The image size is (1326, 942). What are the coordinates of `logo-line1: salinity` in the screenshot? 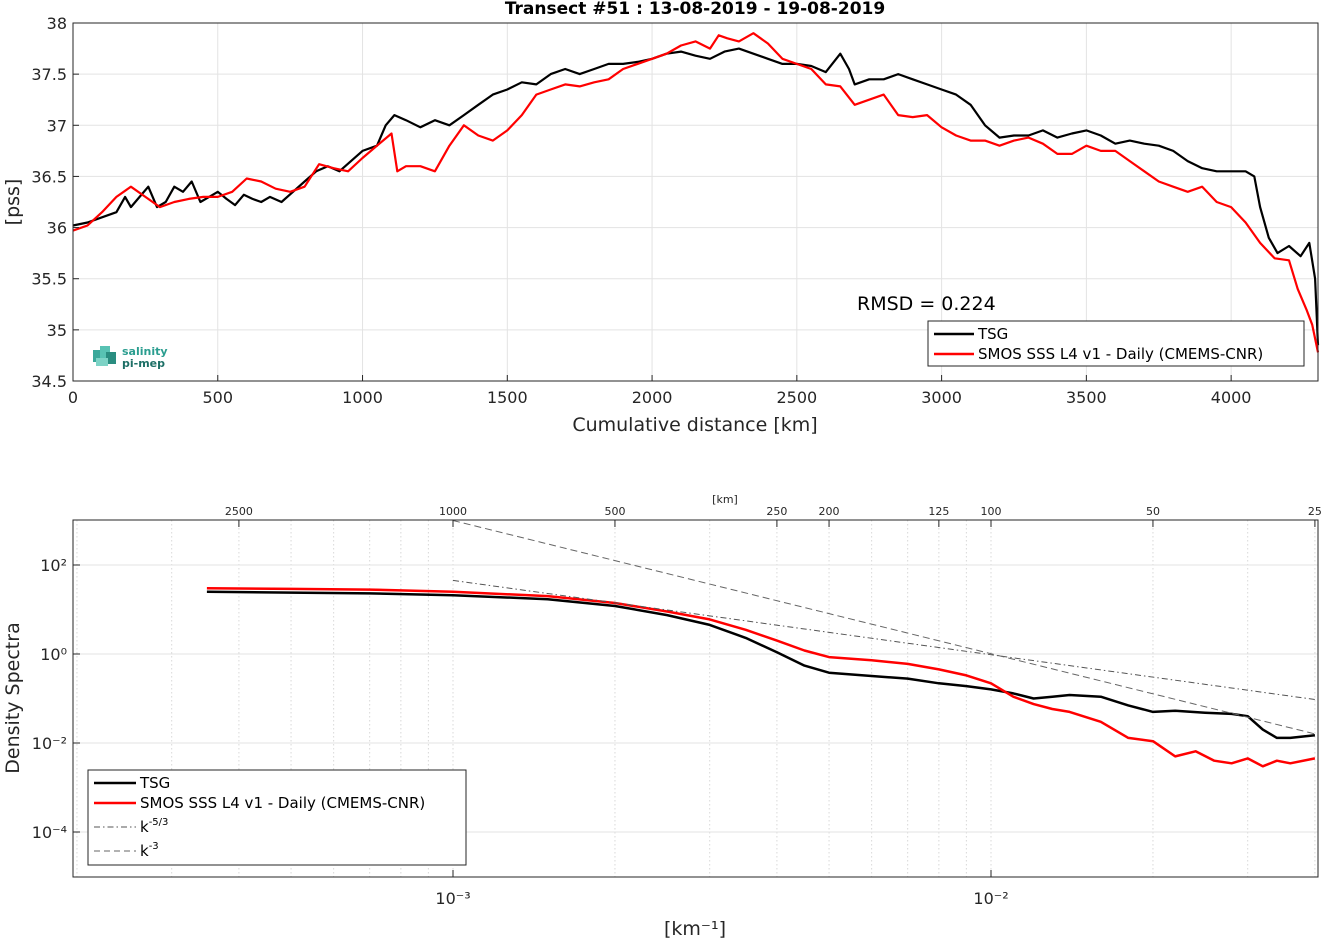 It's located at (145, 351).